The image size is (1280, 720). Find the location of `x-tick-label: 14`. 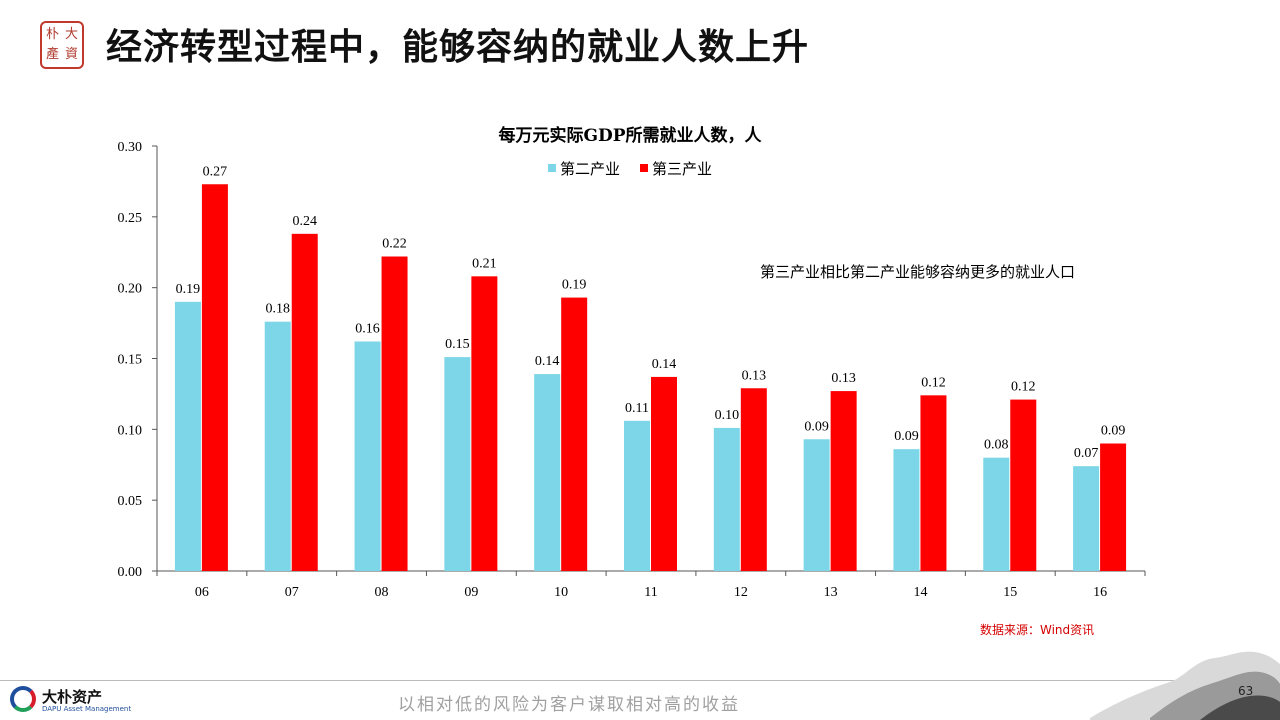

x-tick-label: 14 is located at coordinates (920, 592).